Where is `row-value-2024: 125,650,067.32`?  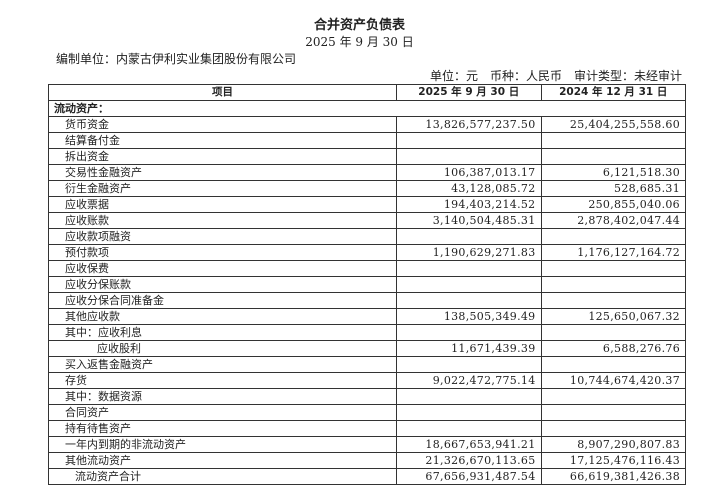
row-value-2024: 125,650,067.32 is located at coordinates (613, 316).